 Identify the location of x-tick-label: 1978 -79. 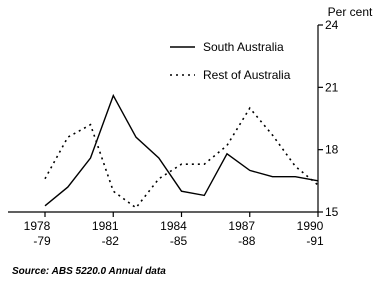
(37, 233).